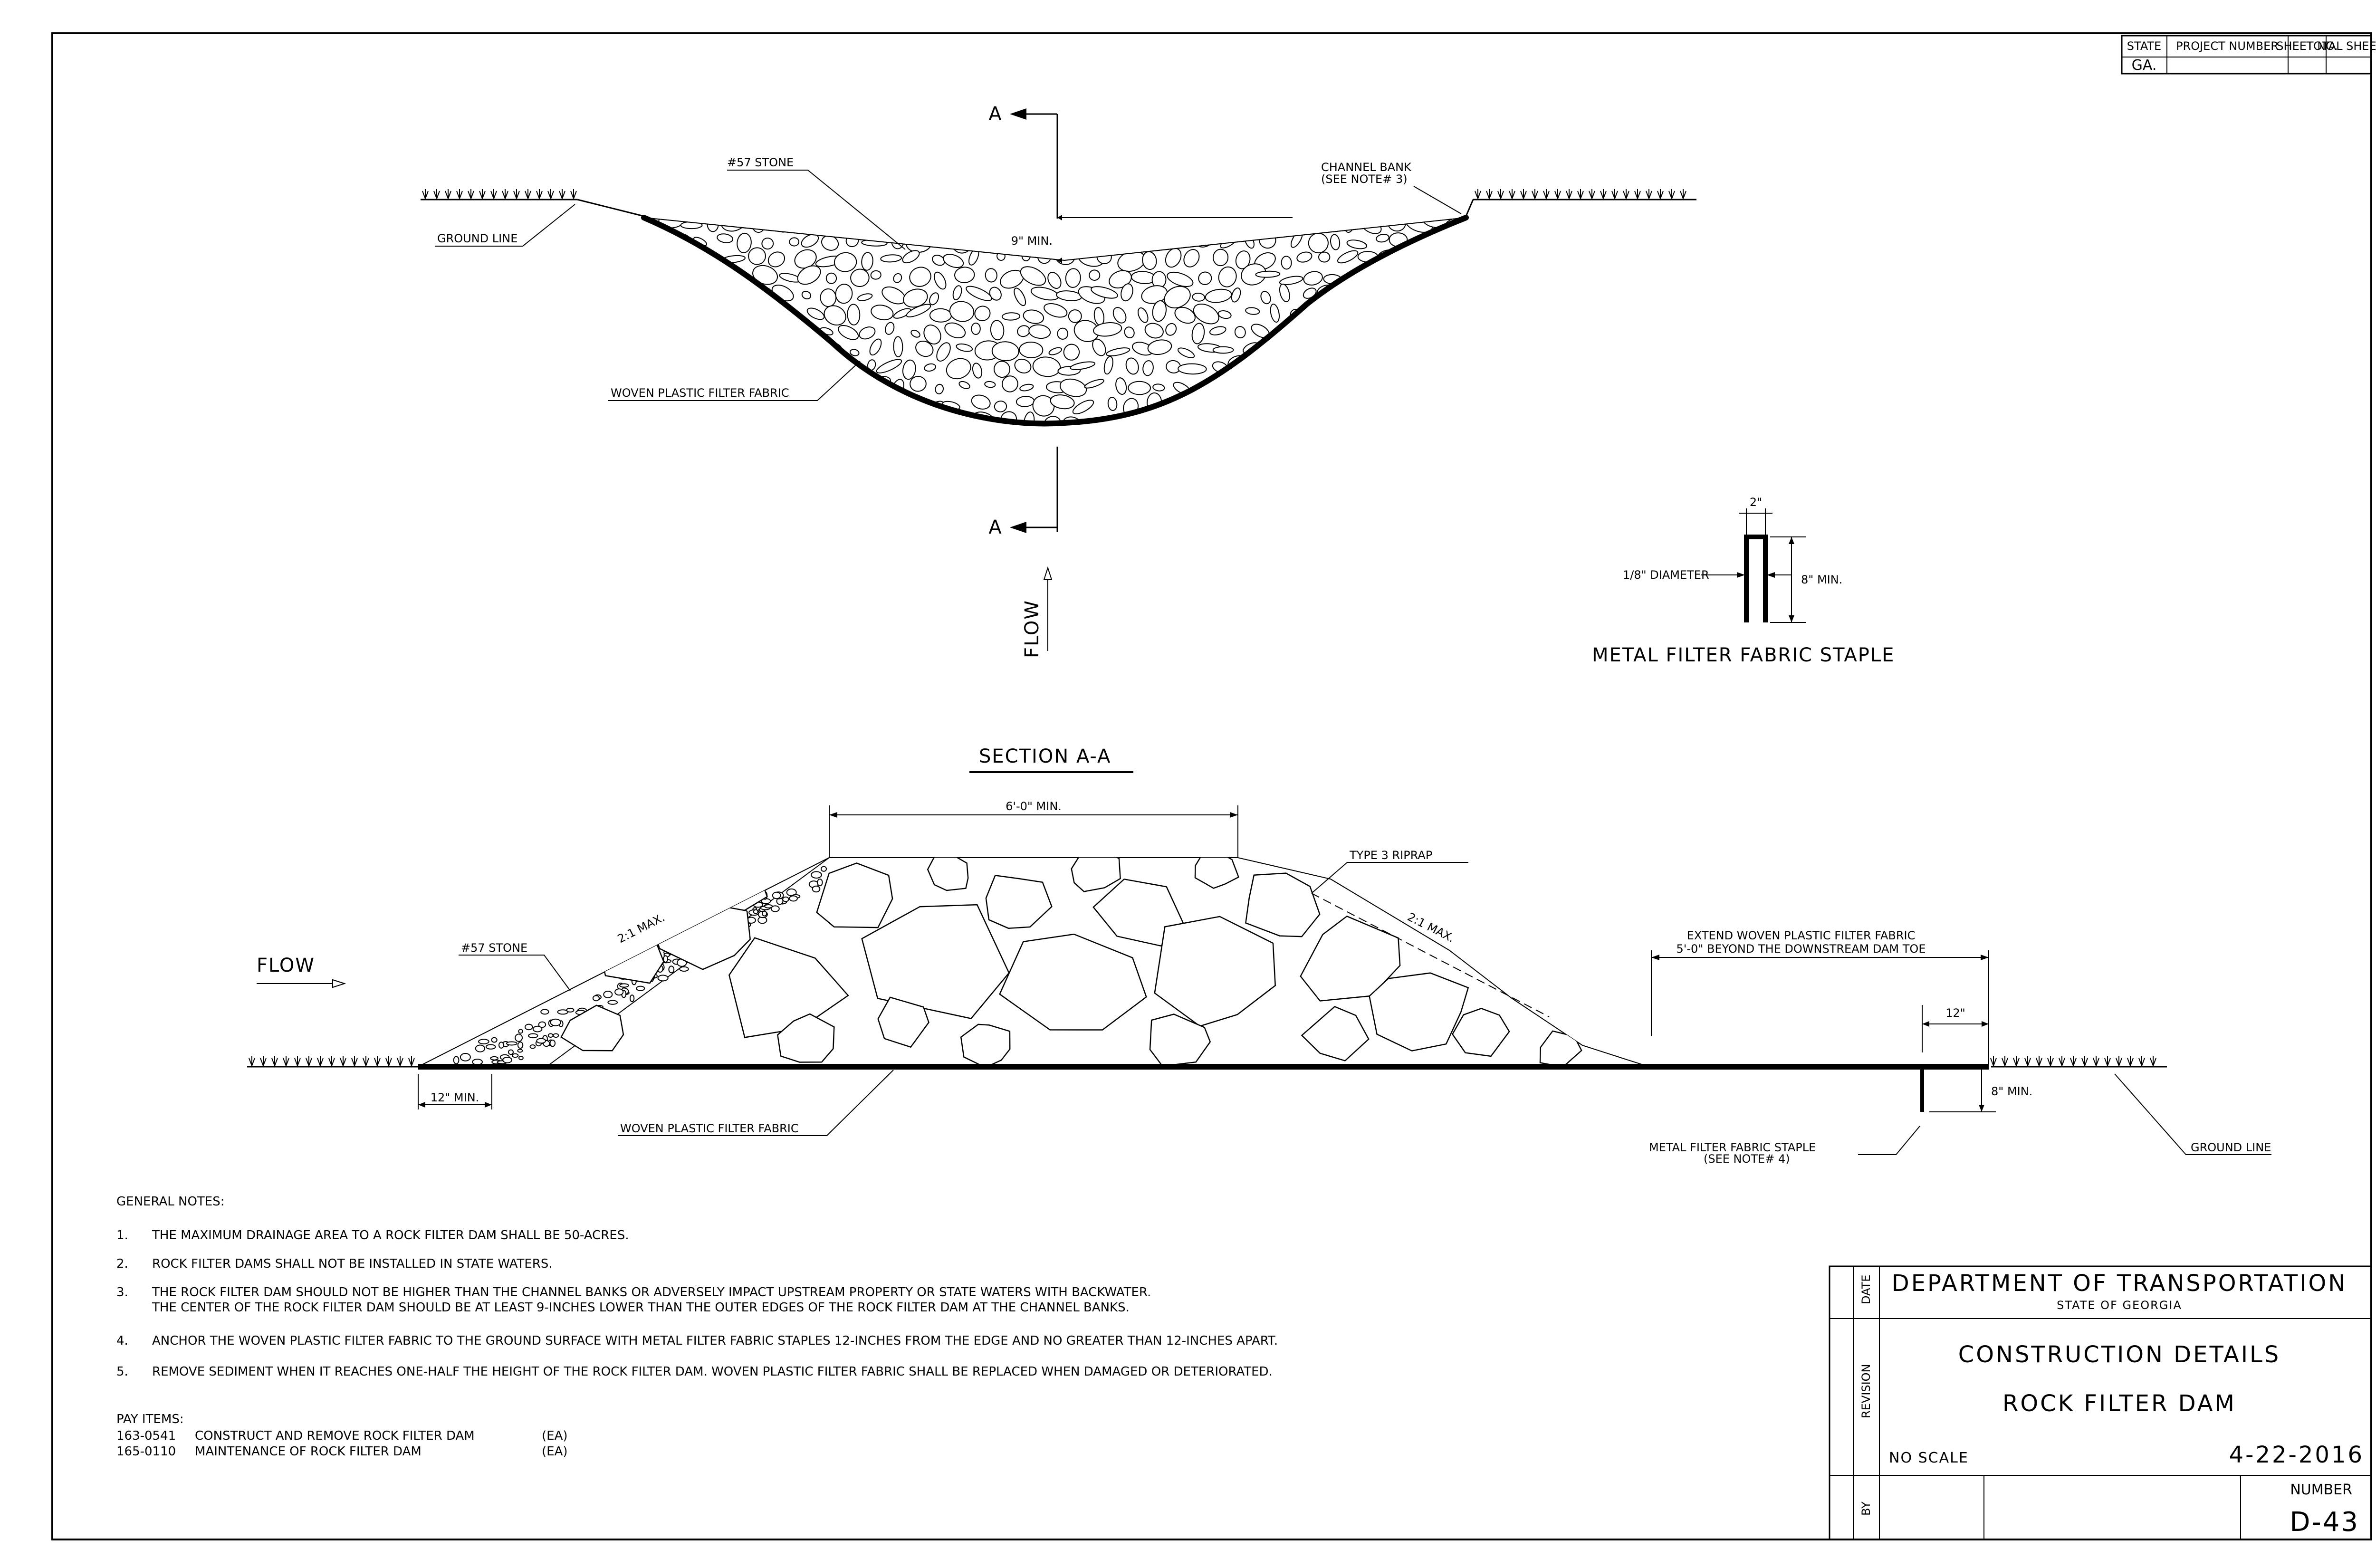 This screenshot has height=1568, width=2376. Describe the element at coordinates (1866, 1392) in the screenshot. I see `side-label-revision: REVISION` at that location.